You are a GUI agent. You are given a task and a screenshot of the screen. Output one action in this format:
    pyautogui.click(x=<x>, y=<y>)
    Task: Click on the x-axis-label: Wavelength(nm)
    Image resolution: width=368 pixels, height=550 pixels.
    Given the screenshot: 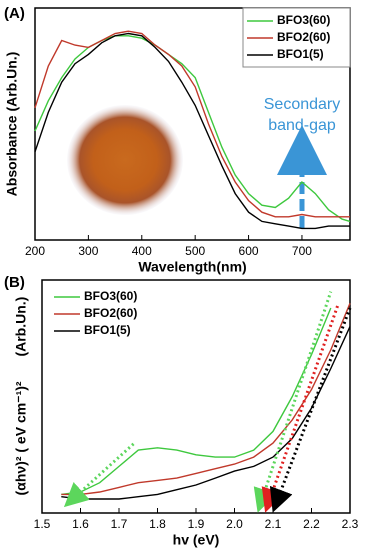 What is the action you would take?
    pyautogui.click(x=192, y=267)
    